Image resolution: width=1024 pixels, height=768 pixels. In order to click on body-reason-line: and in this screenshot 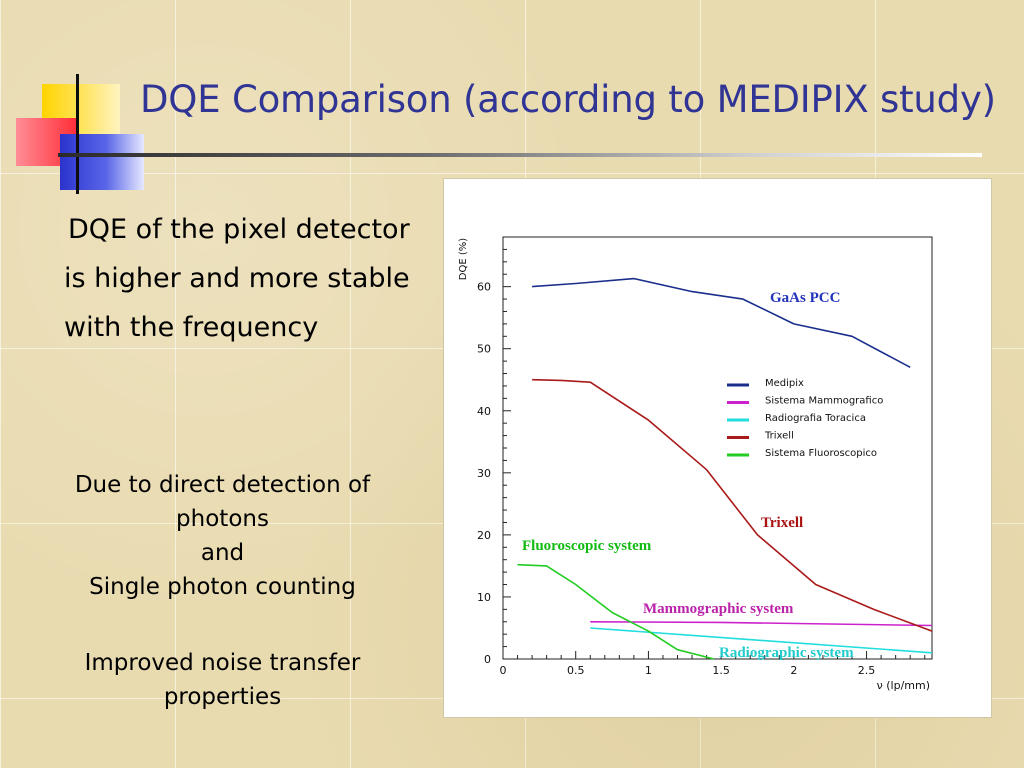, I will do `click(222, 553)`.